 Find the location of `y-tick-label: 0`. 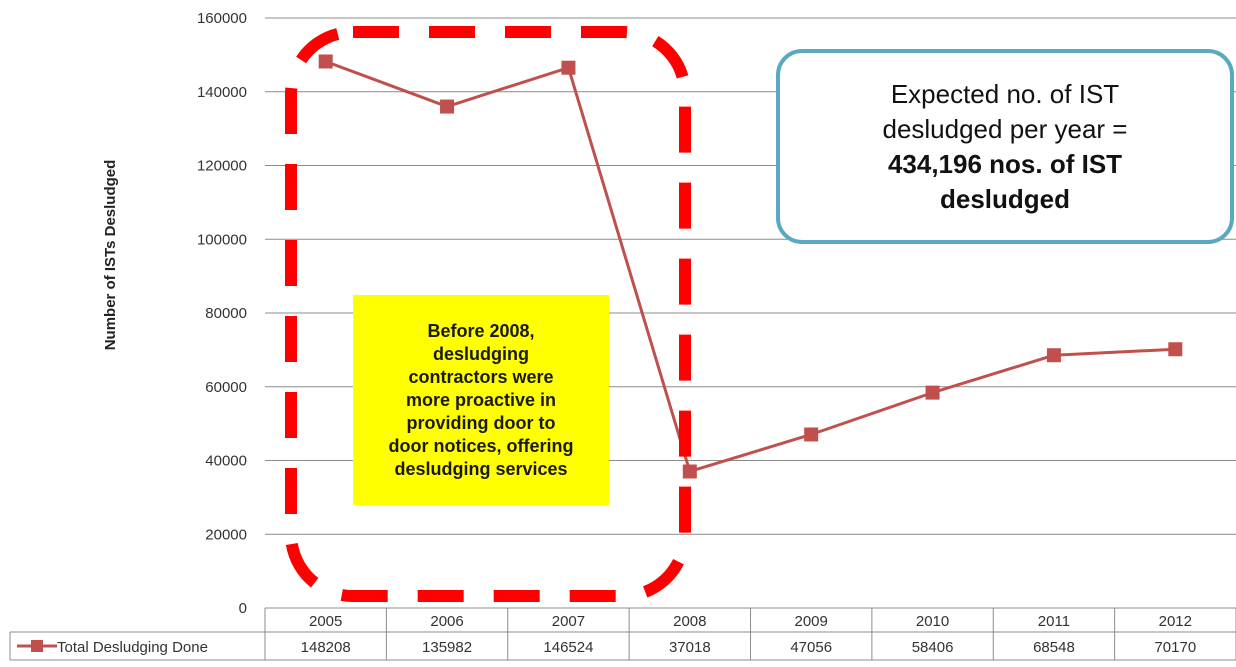

y-tick-label: 0 is located at coordinates (243, 608).